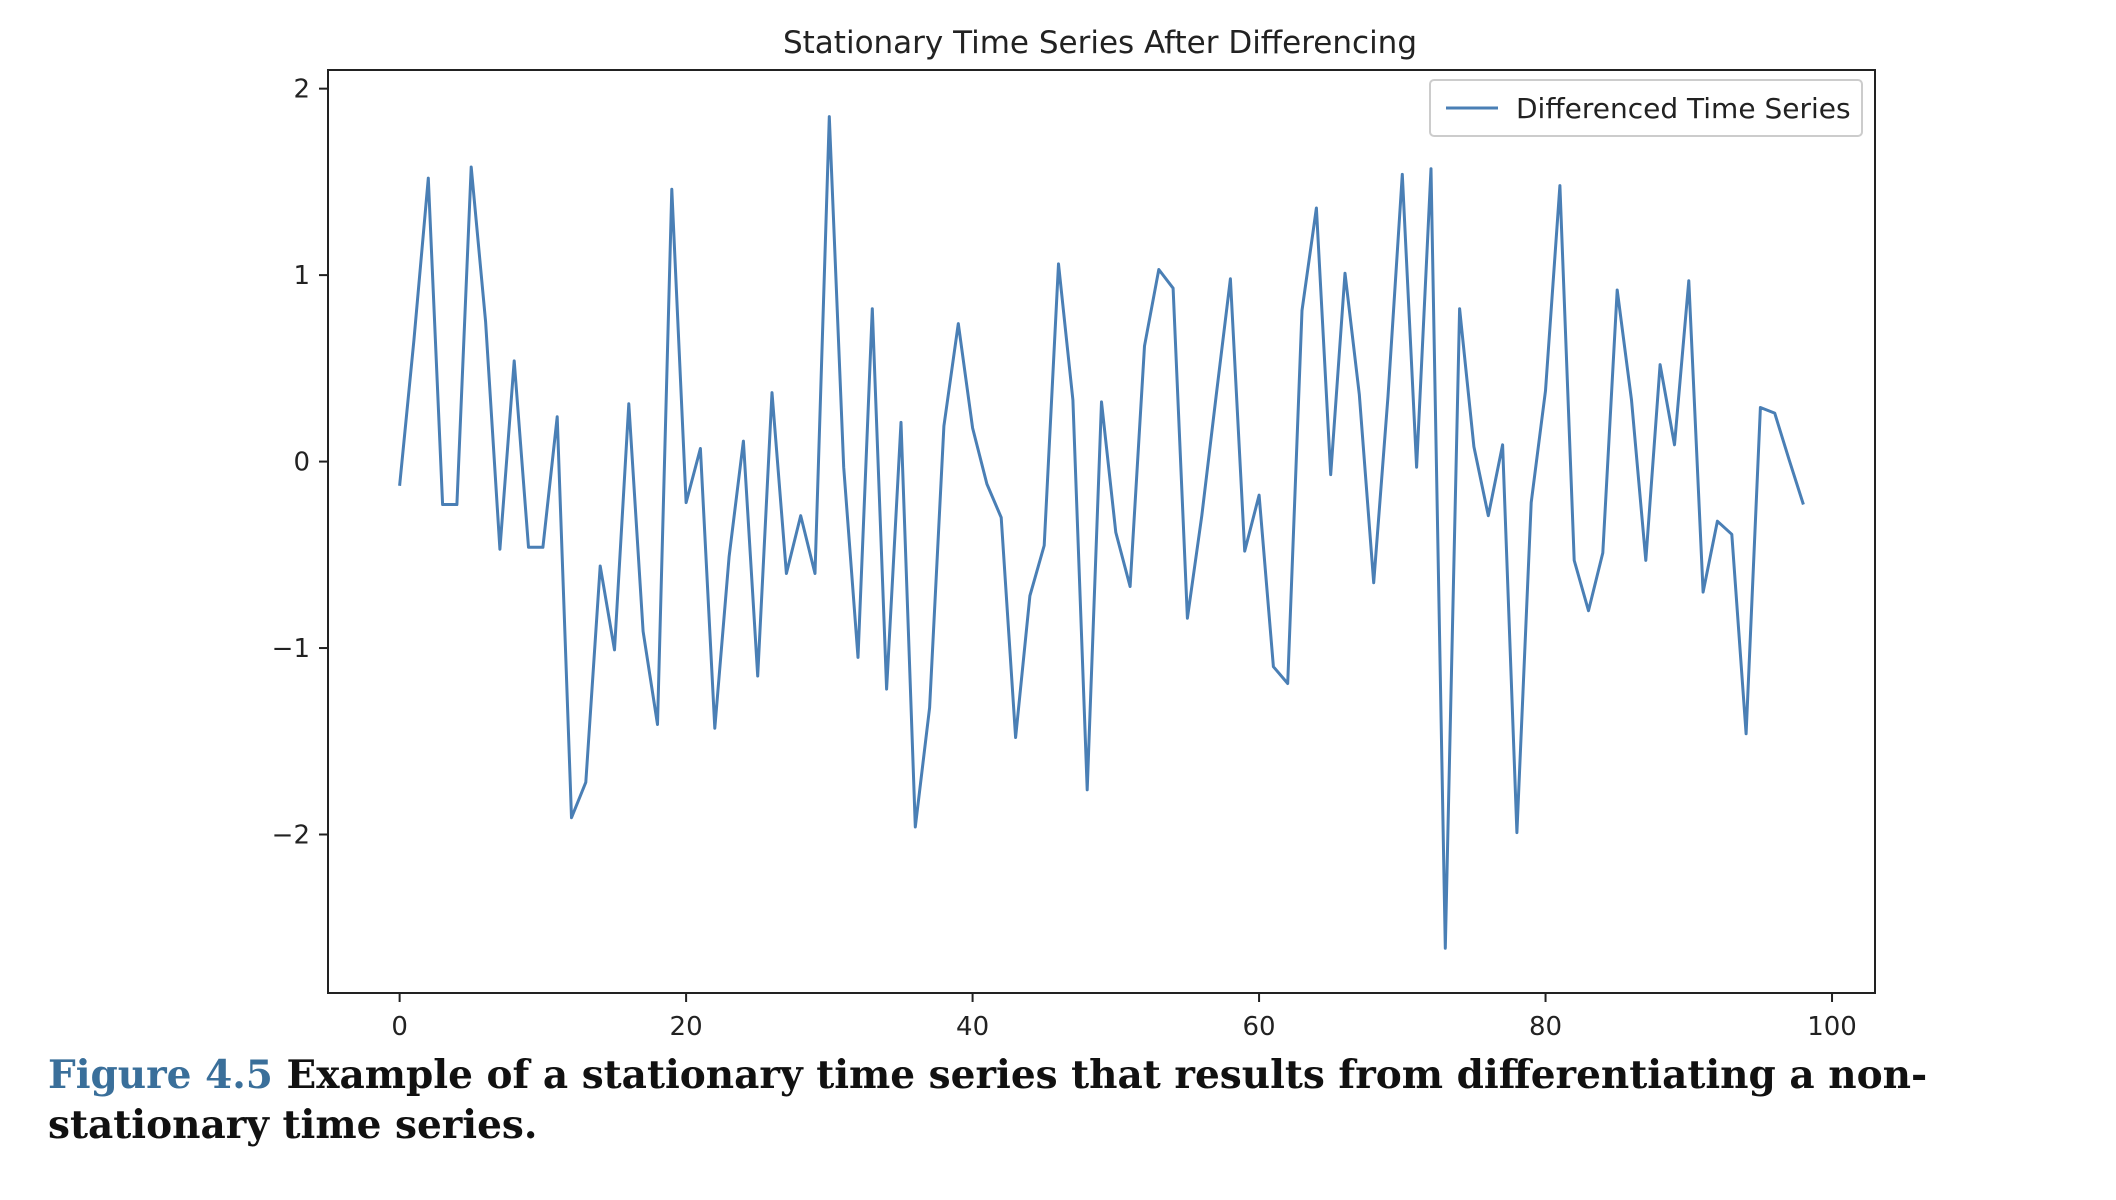 This screenshot has height=1200, width=2116. I want to click on legend-label: Differenced Time Series, so click(1683, 108).